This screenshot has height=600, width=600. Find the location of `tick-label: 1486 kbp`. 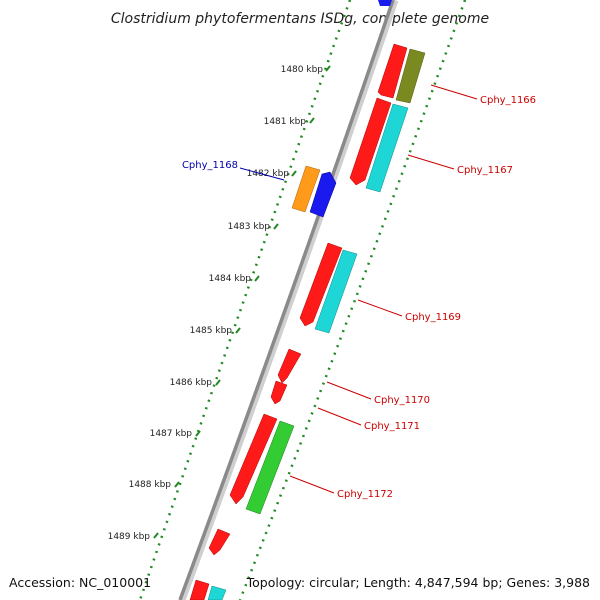

tick-label: 1486 kbp is located at coordinates (191, 383).